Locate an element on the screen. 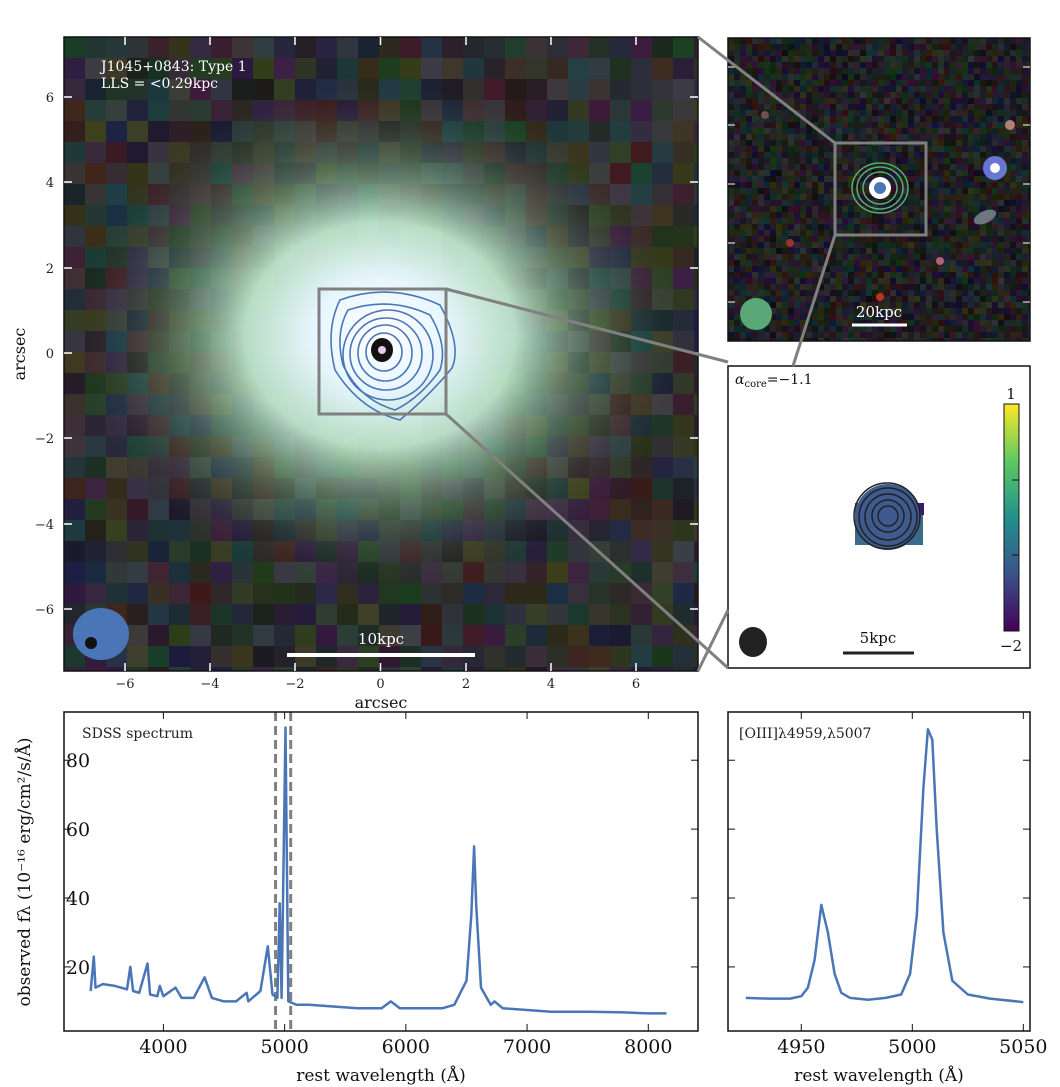 The image size is (1060, 1087). x-tick-label: 6 is located at coordinates (636, 684).